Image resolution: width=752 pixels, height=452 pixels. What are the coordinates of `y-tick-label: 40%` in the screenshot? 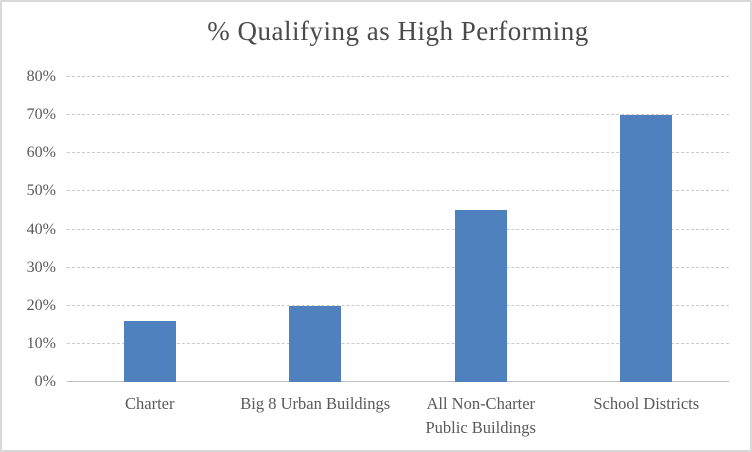 It's located at (41, 229).